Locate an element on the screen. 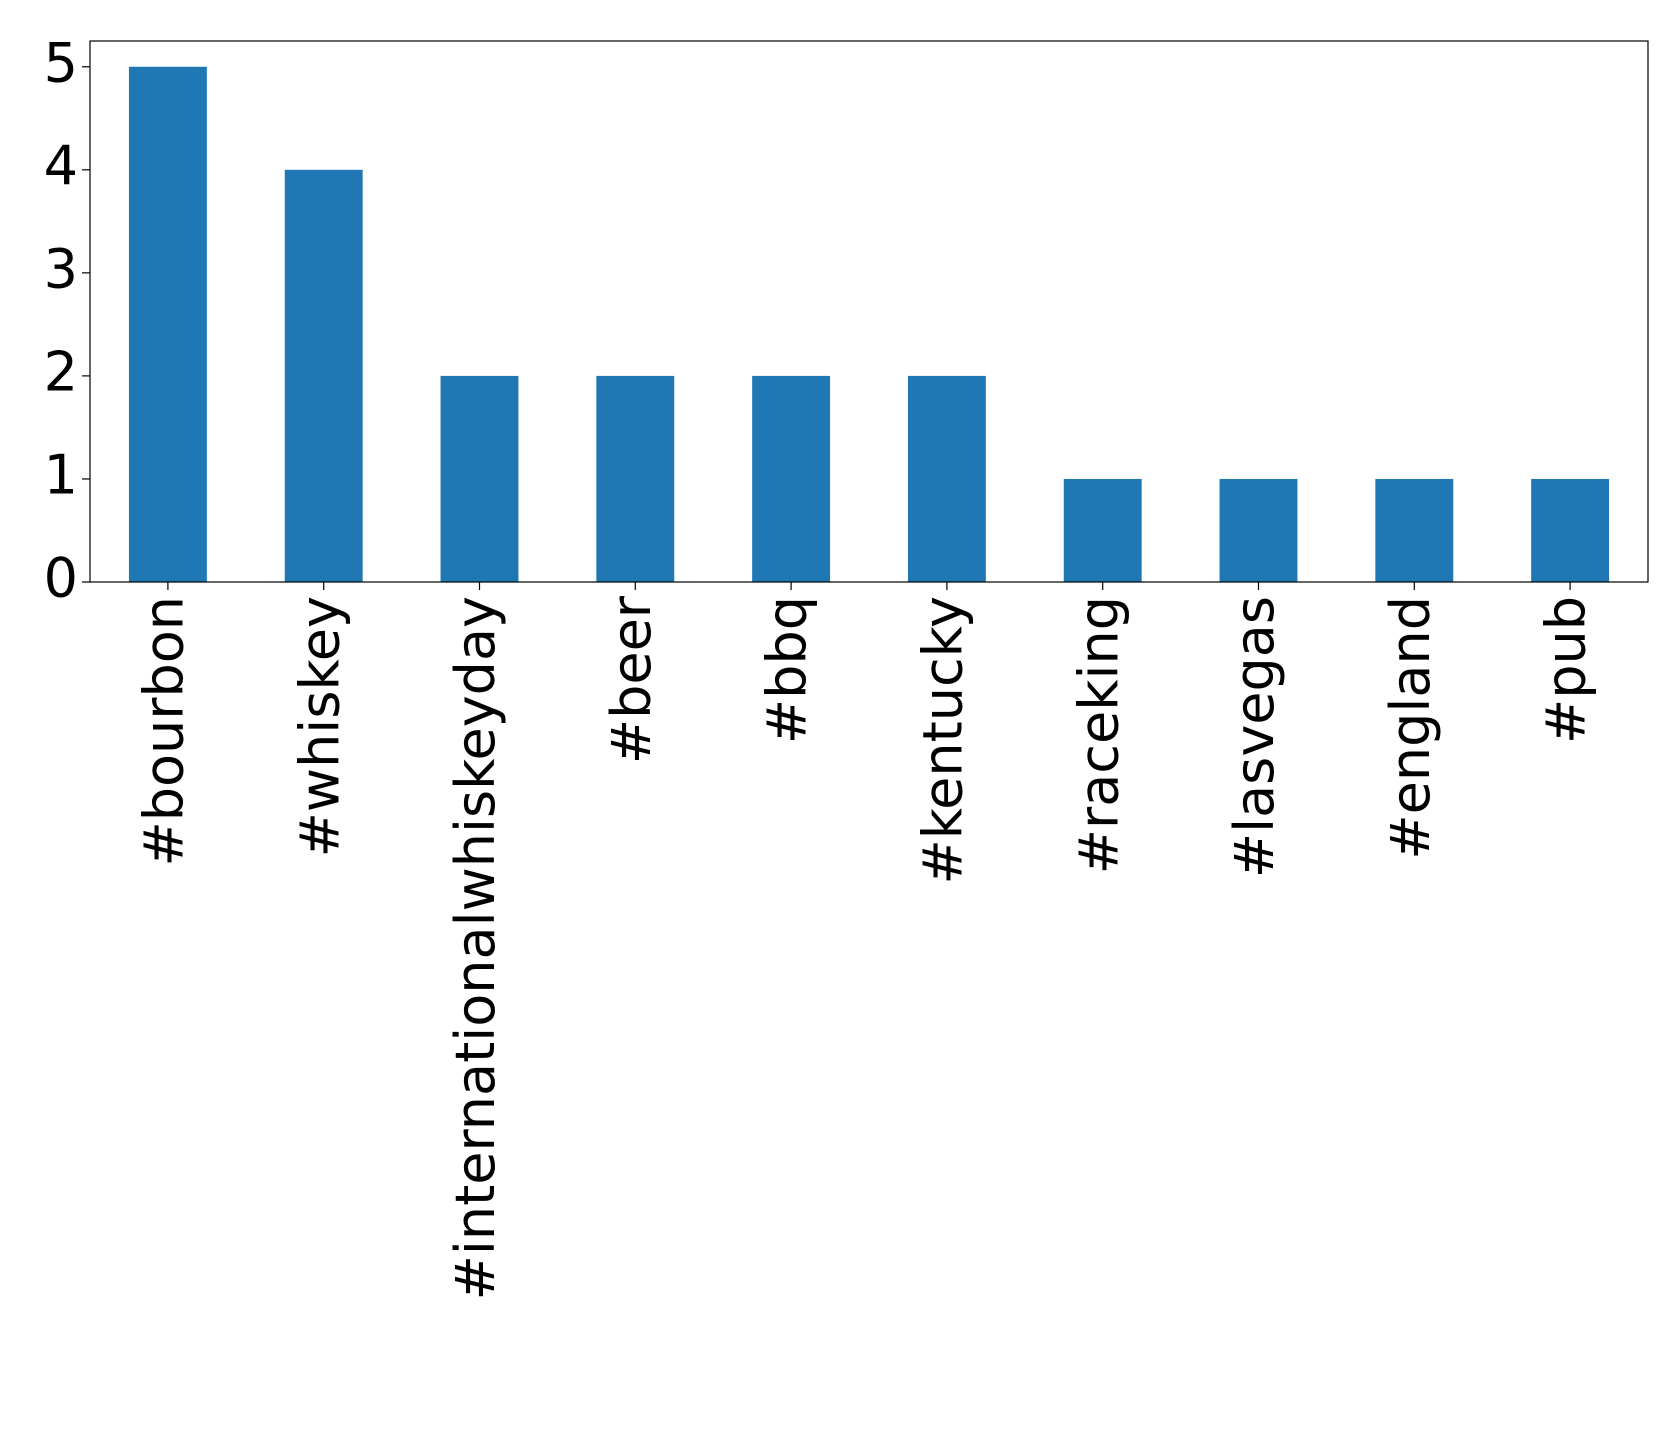 The height and width of the screenshot is (1443, 1679). x-tick-label: #lasvegas is located at coordinates (1254, 737).